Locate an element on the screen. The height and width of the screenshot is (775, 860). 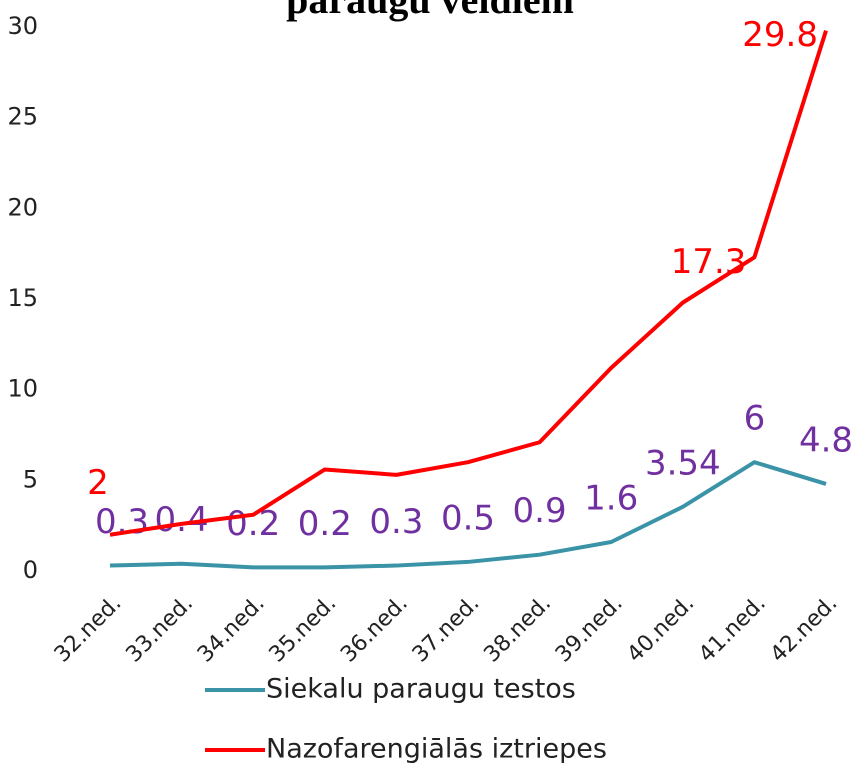
x-tick-label: 42.ned. is located at coordinates (804, 629).